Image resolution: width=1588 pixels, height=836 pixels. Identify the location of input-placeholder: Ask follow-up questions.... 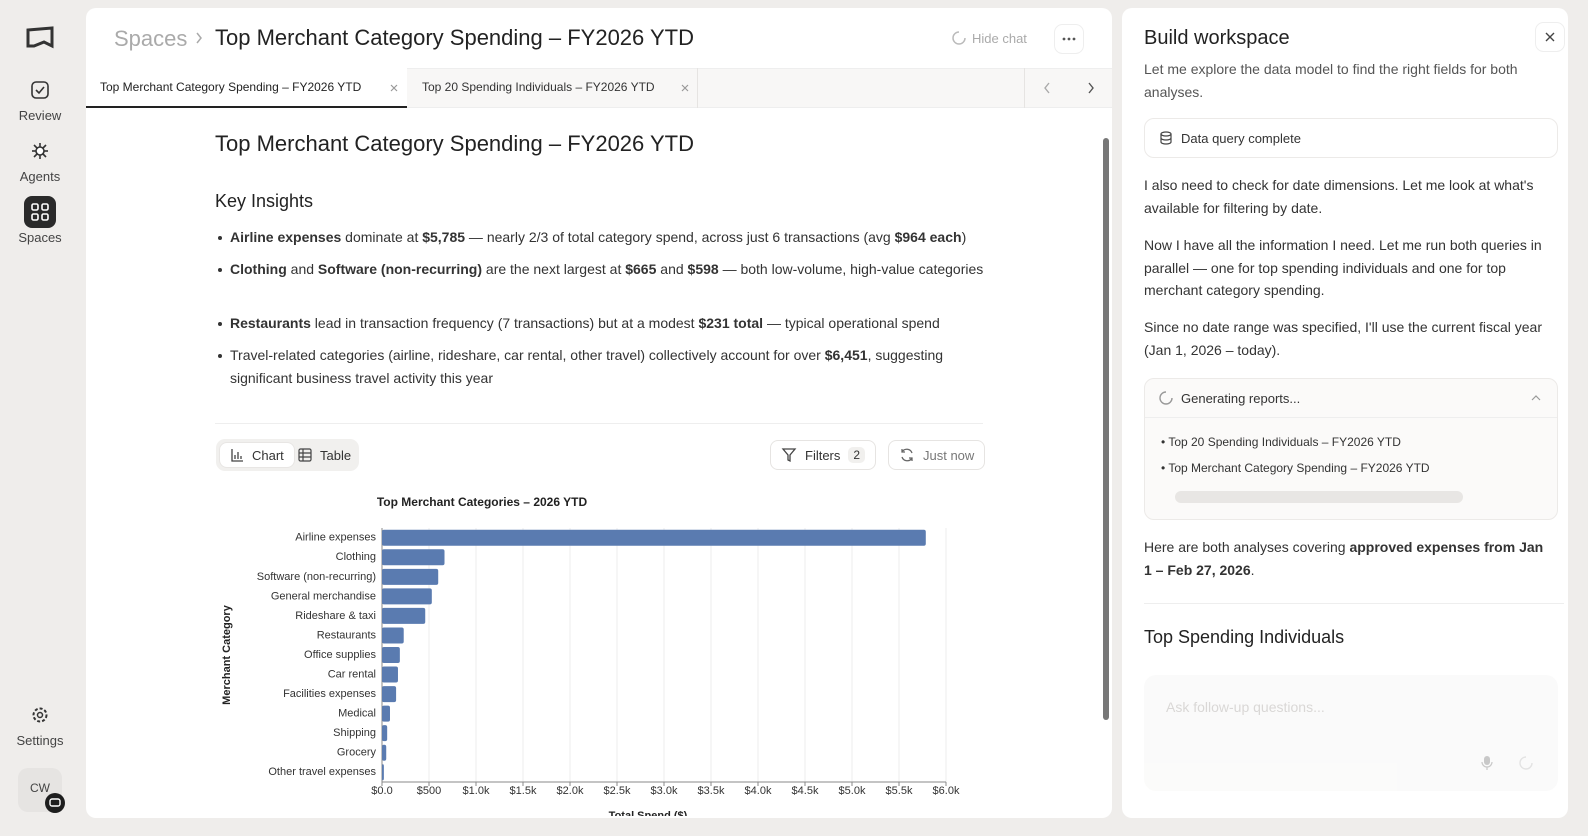
(1245, 707).